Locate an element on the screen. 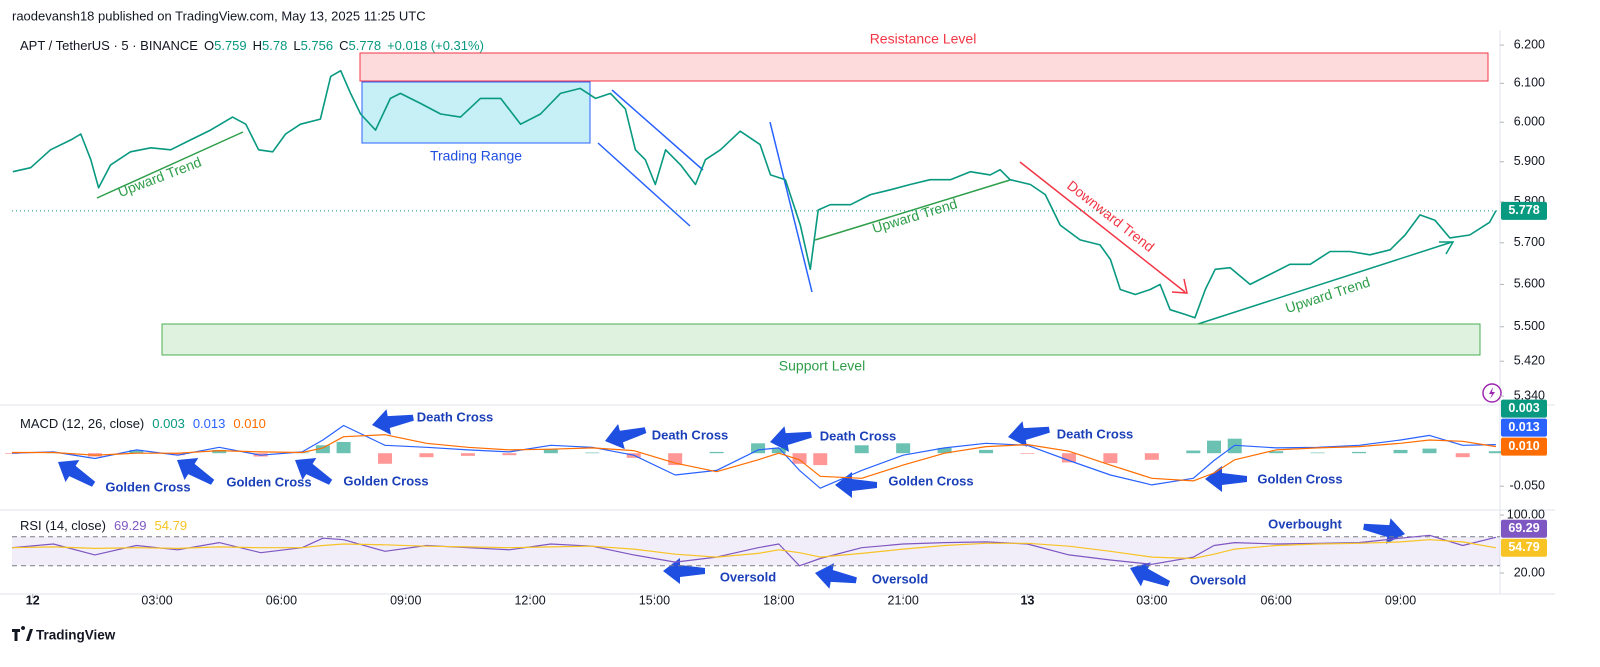  band-fill is located at coordinates (756, 551).